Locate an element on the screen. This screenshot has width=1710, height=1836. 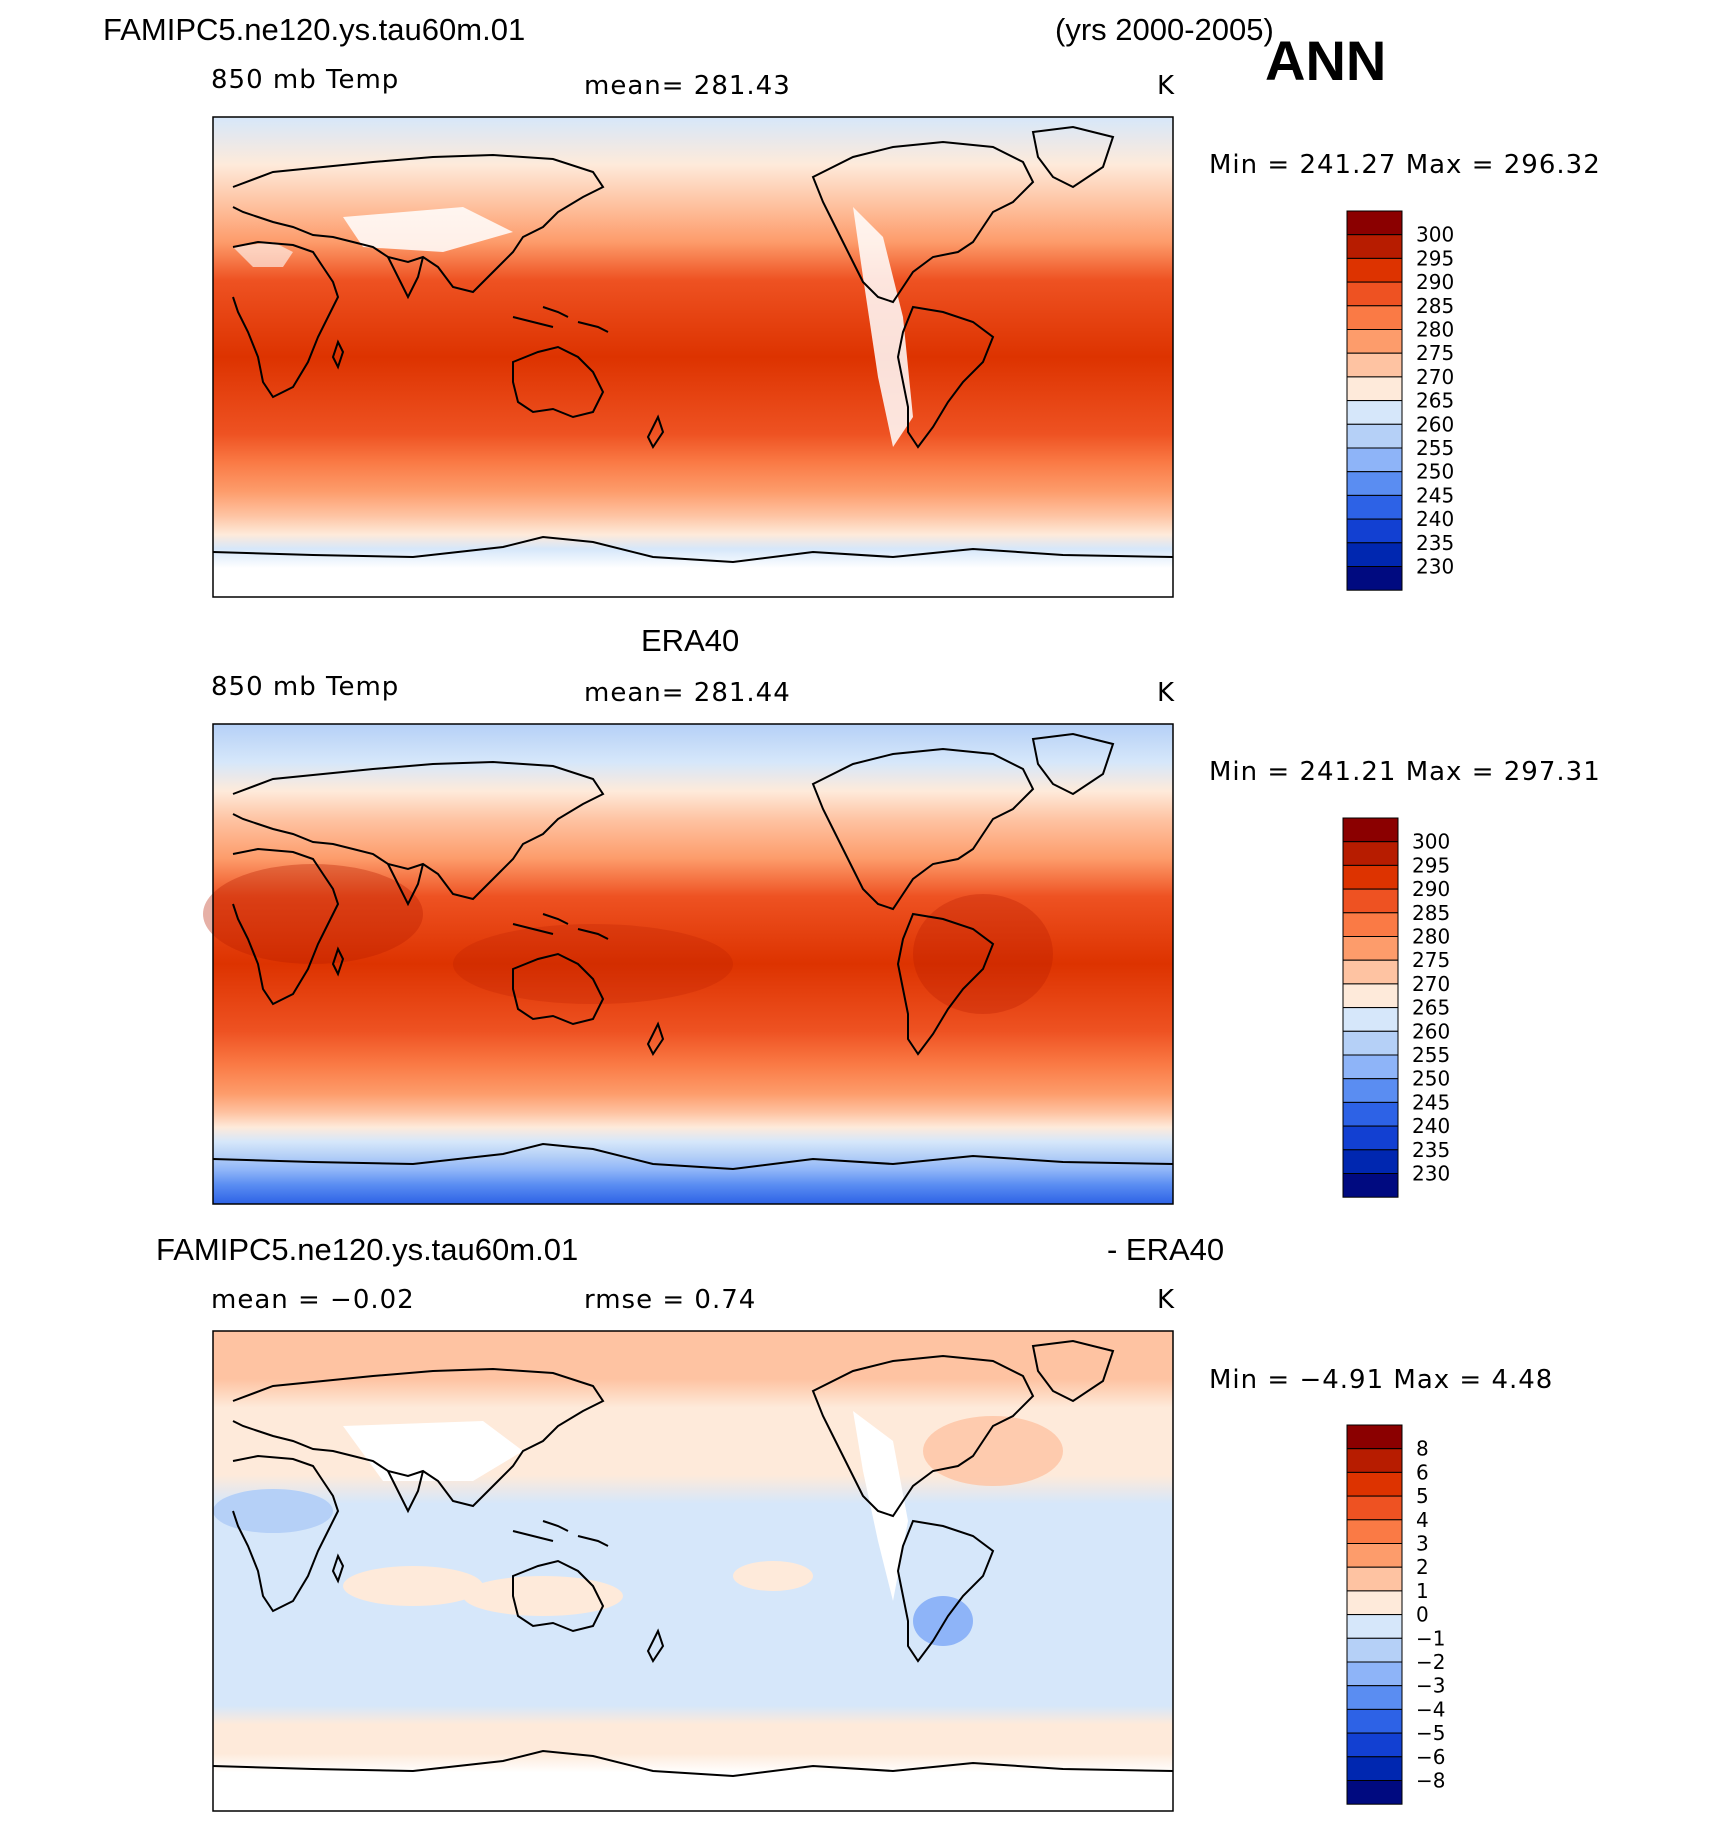
colorbar-tick-label: −5 is located at coordinates (1430, 1733).